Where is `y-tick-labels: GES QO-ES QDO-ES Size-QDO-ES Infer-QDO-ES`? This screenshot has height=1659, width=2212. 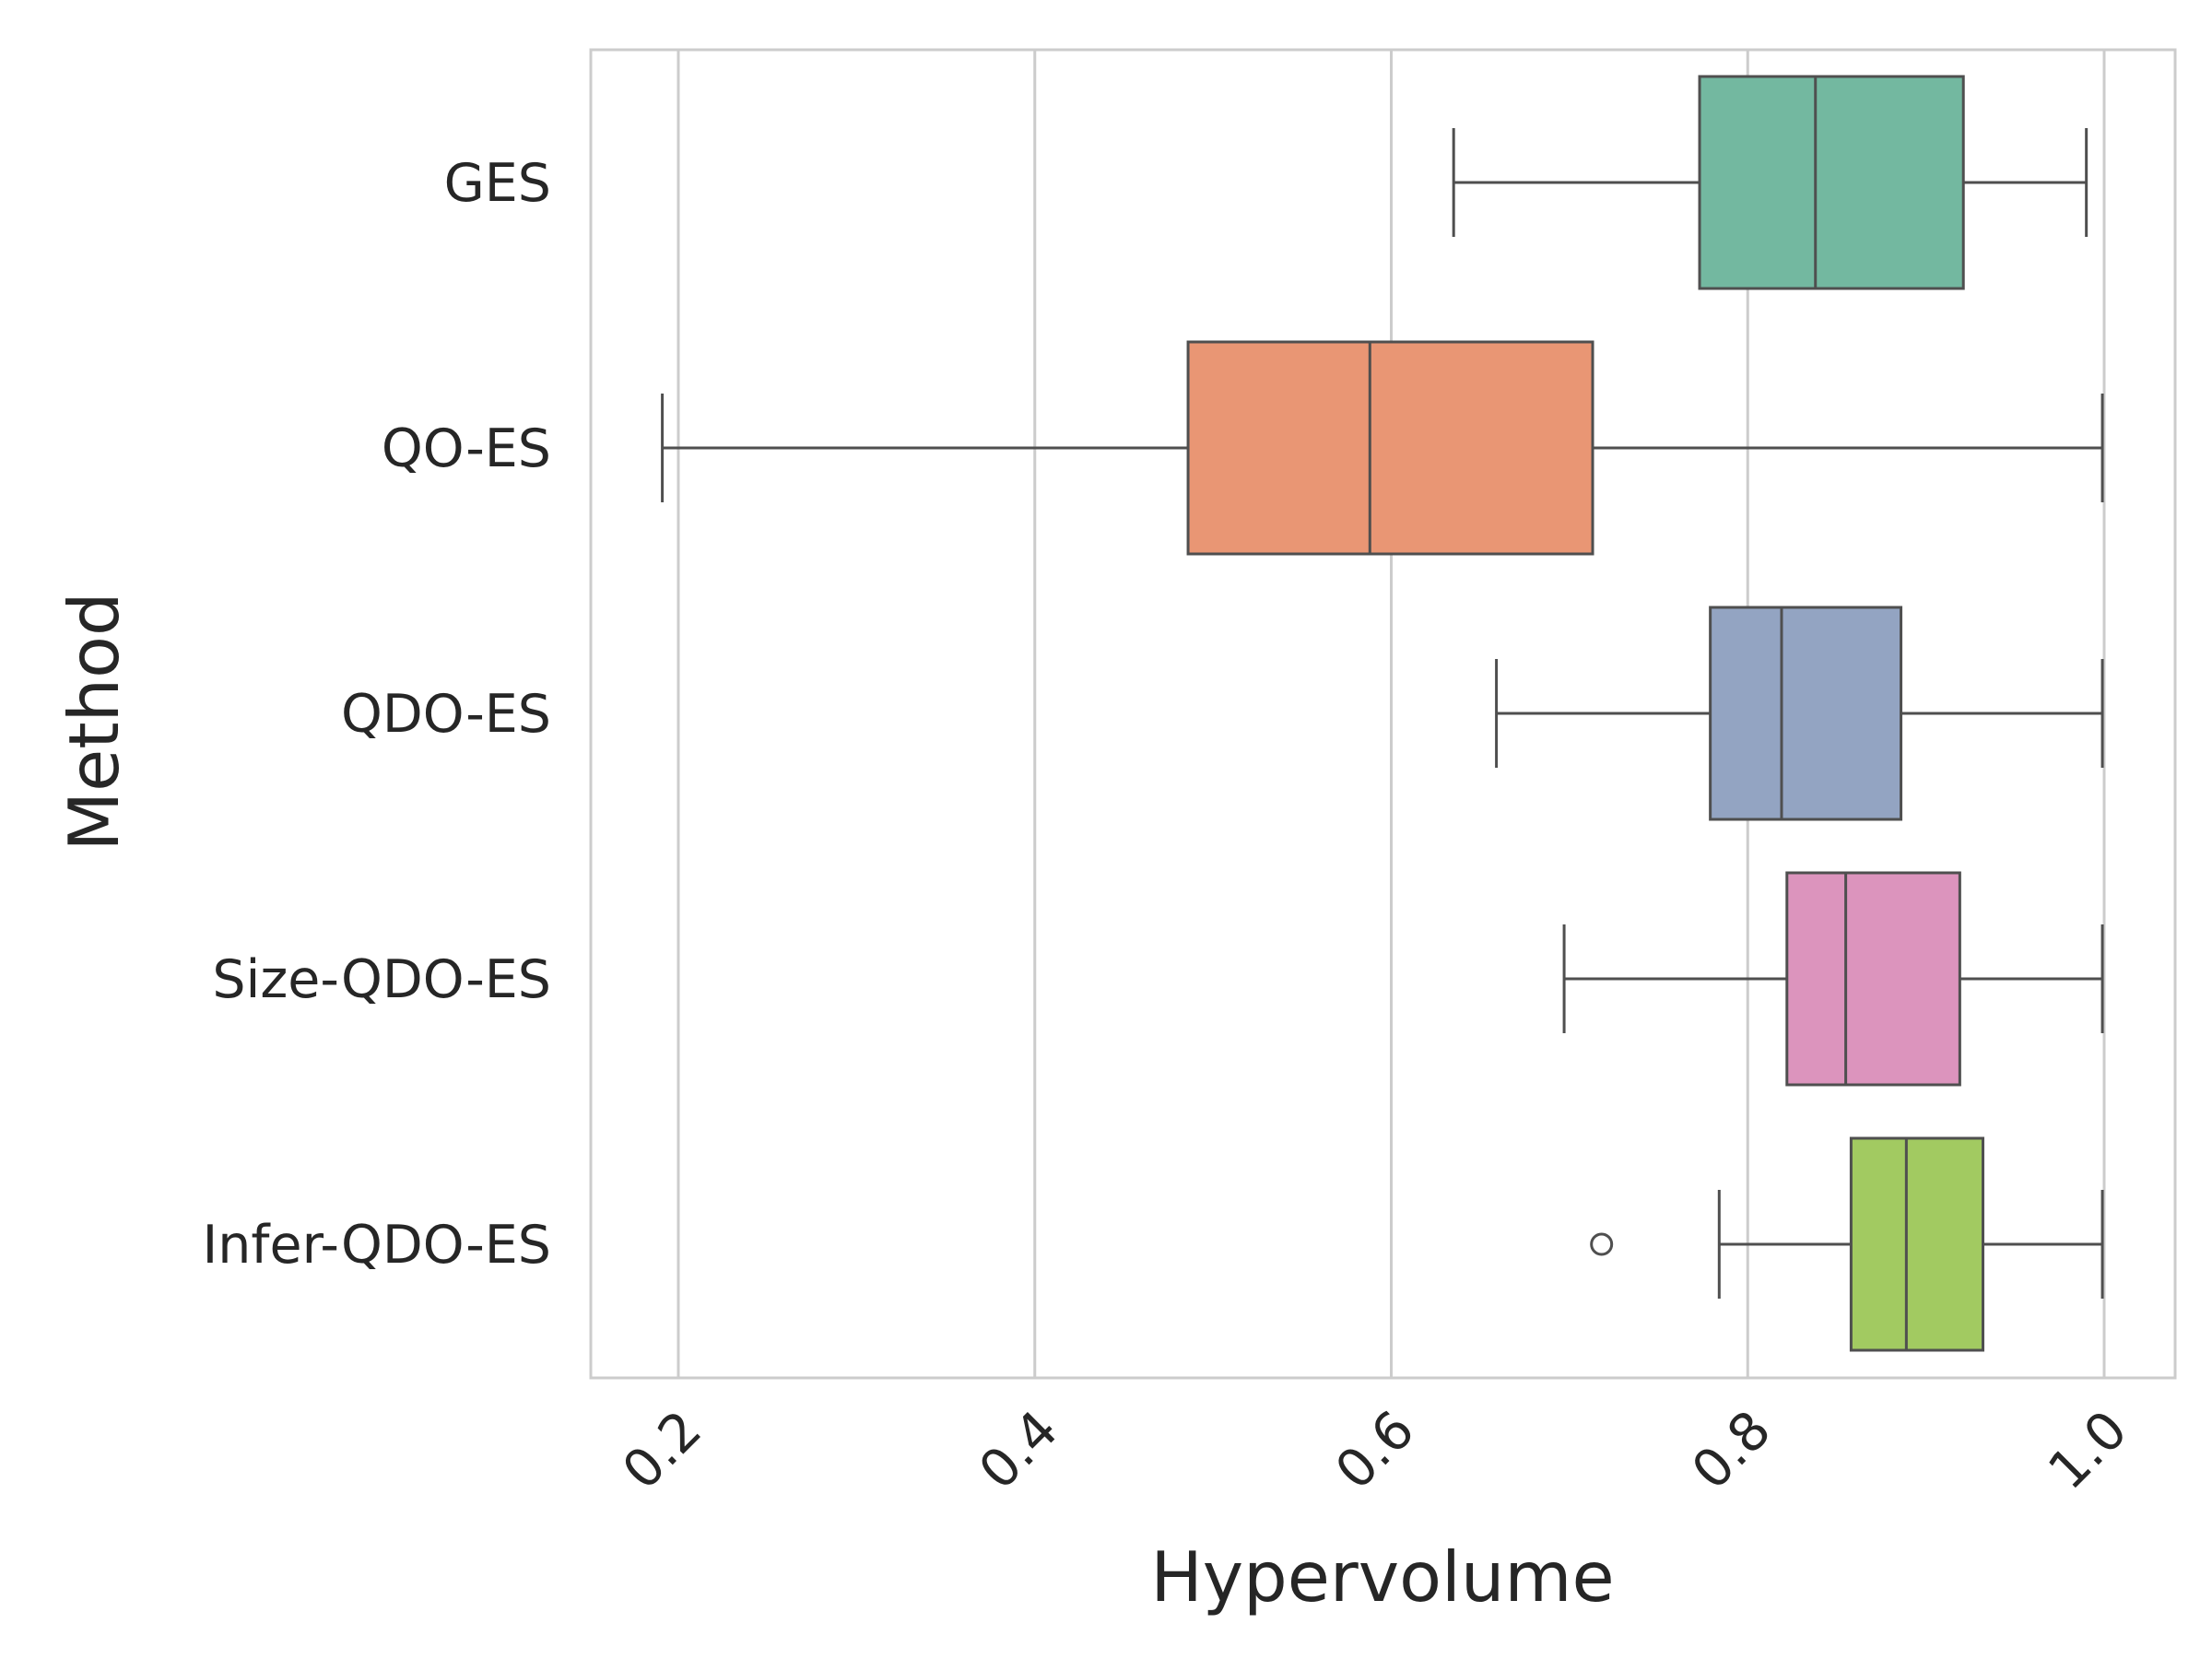 y-tick-labels: GES QO-ES QDO-ES Size-QDO-ES Infer-QDO-ES is located at coordinates (377, 714).